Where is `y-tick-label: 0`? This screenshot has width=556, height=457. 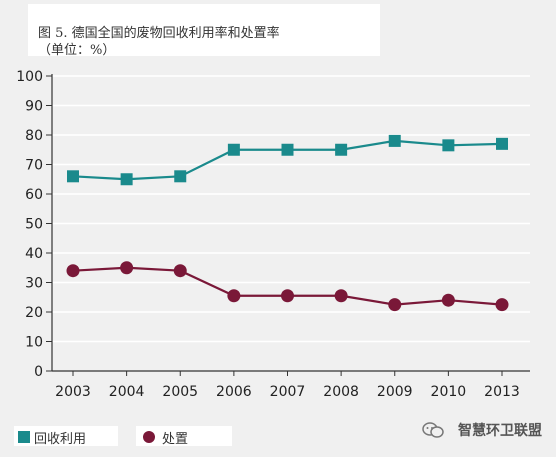 y-tick-label: 0 is located at coordinates (38, 372).